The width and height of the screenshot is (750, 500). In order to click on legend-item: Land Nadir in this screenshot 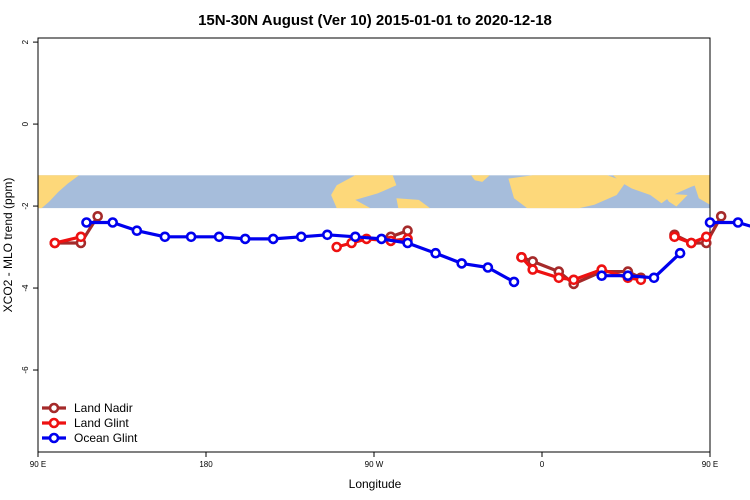, I will do `click(87, 408)`.